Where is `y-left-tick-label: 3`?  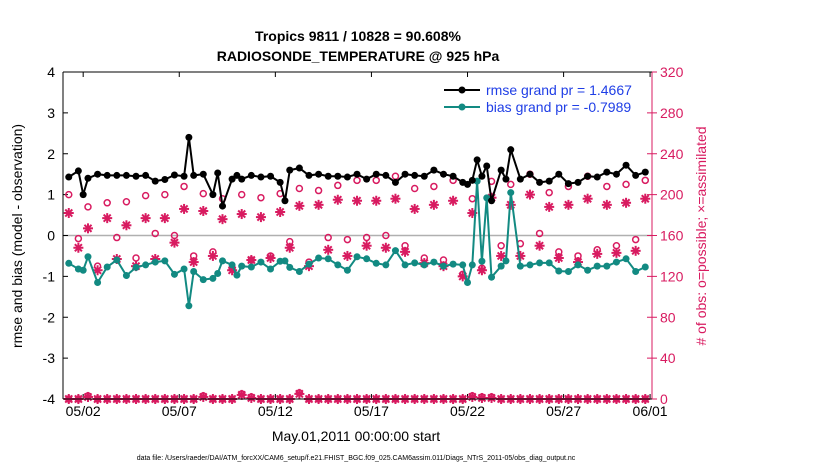 y-left-tick-label: 3 is located at coordinates (51, 113).